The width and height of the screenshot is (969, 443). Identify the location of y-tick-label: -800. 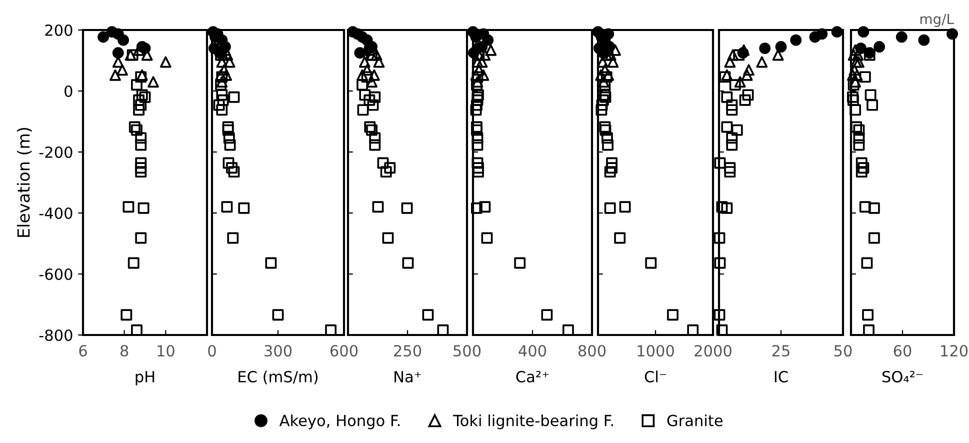
(55, 335).